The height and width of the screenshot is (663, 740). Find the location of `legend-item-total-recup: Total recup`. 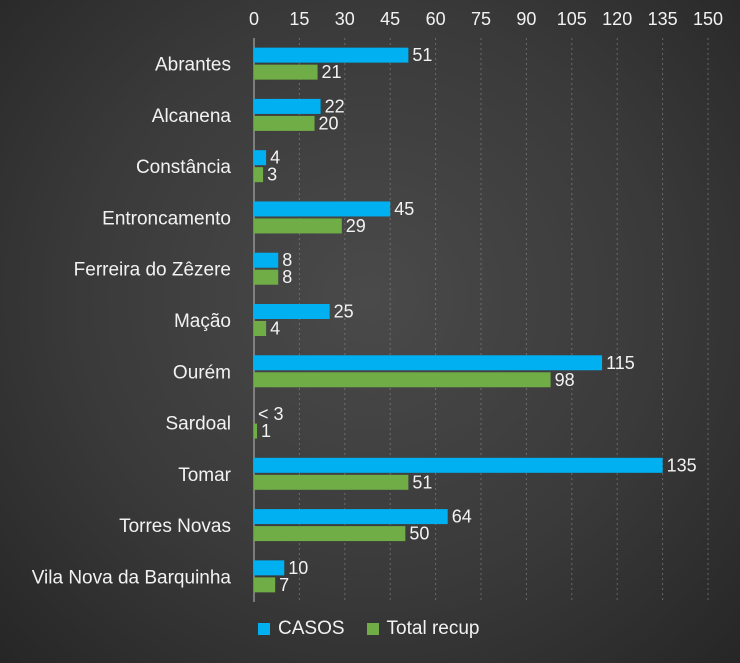

legend-item-total-recup: Total recup is located at coordinates (423, 629).